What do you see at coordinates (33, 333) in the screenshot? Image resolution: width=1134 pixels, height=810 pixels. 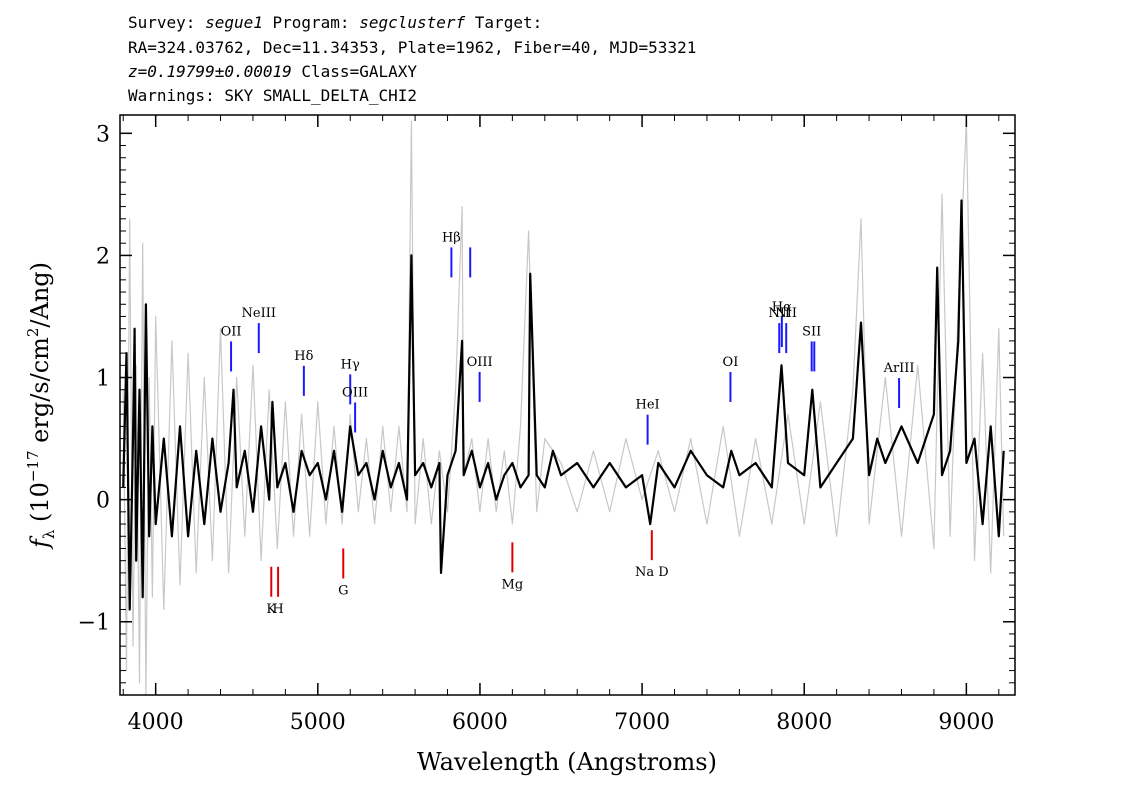 I see `y-axis-exp2: 2` at bounding box center [33, 333].